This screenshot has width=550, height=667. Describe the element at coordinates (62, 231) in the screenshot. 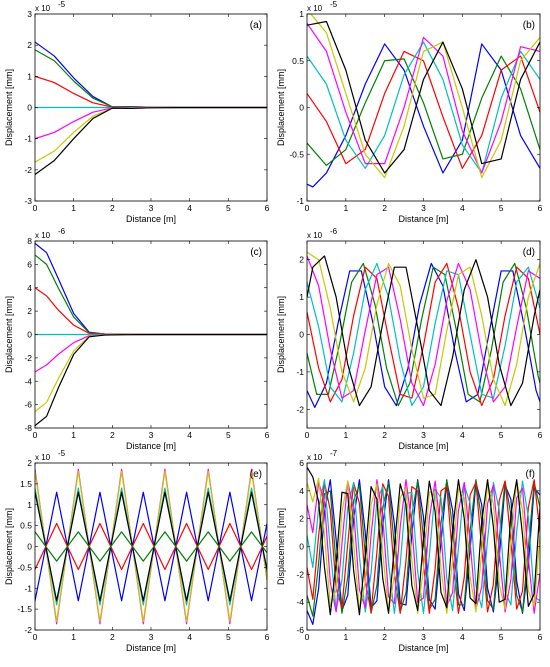

I see `y-axis-exponent: -6` at that location.